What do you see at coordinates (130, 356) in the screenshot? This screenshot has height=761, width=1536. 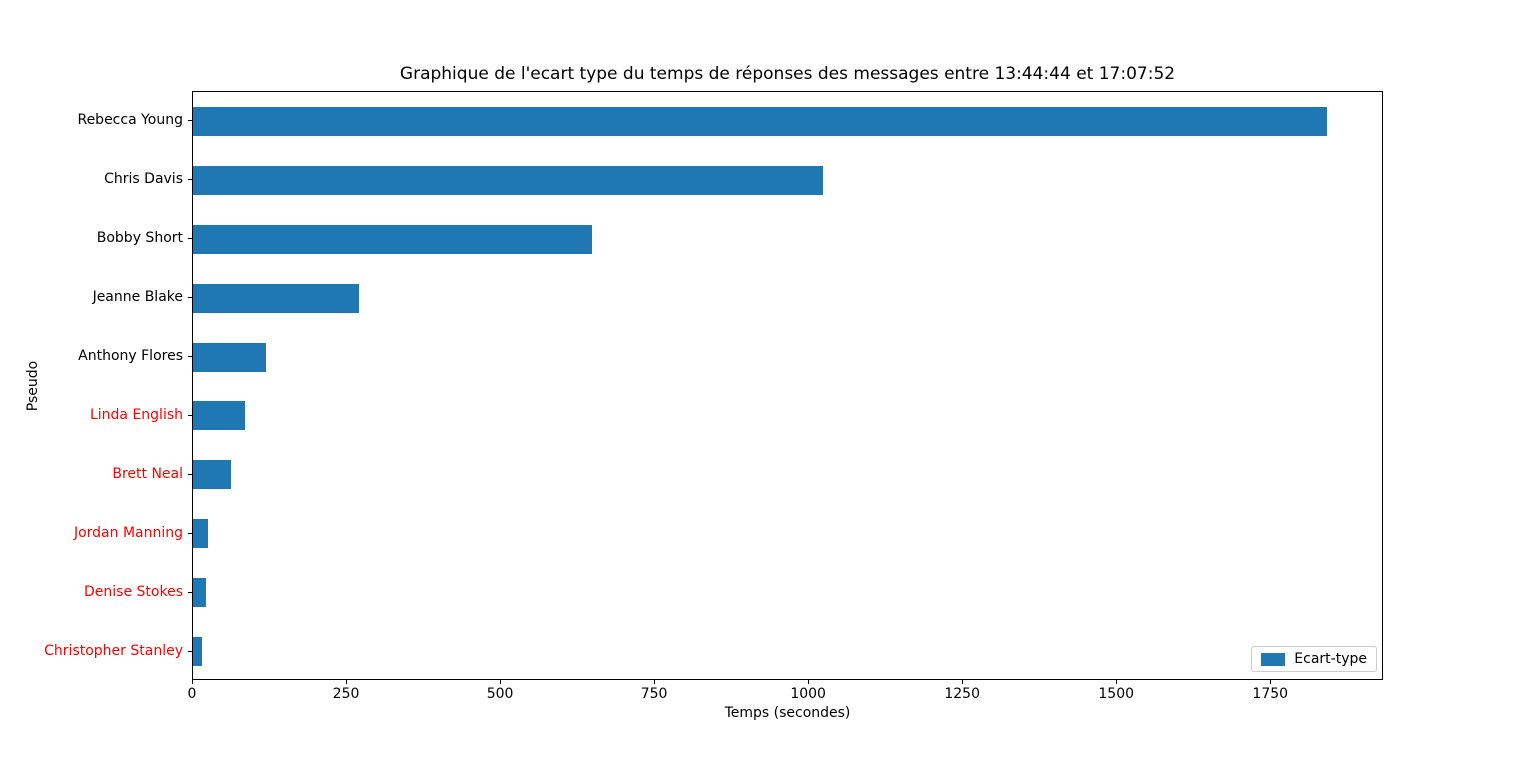 I see `y-tick-label: Anthony Flores` at bounding box center [130, 356].